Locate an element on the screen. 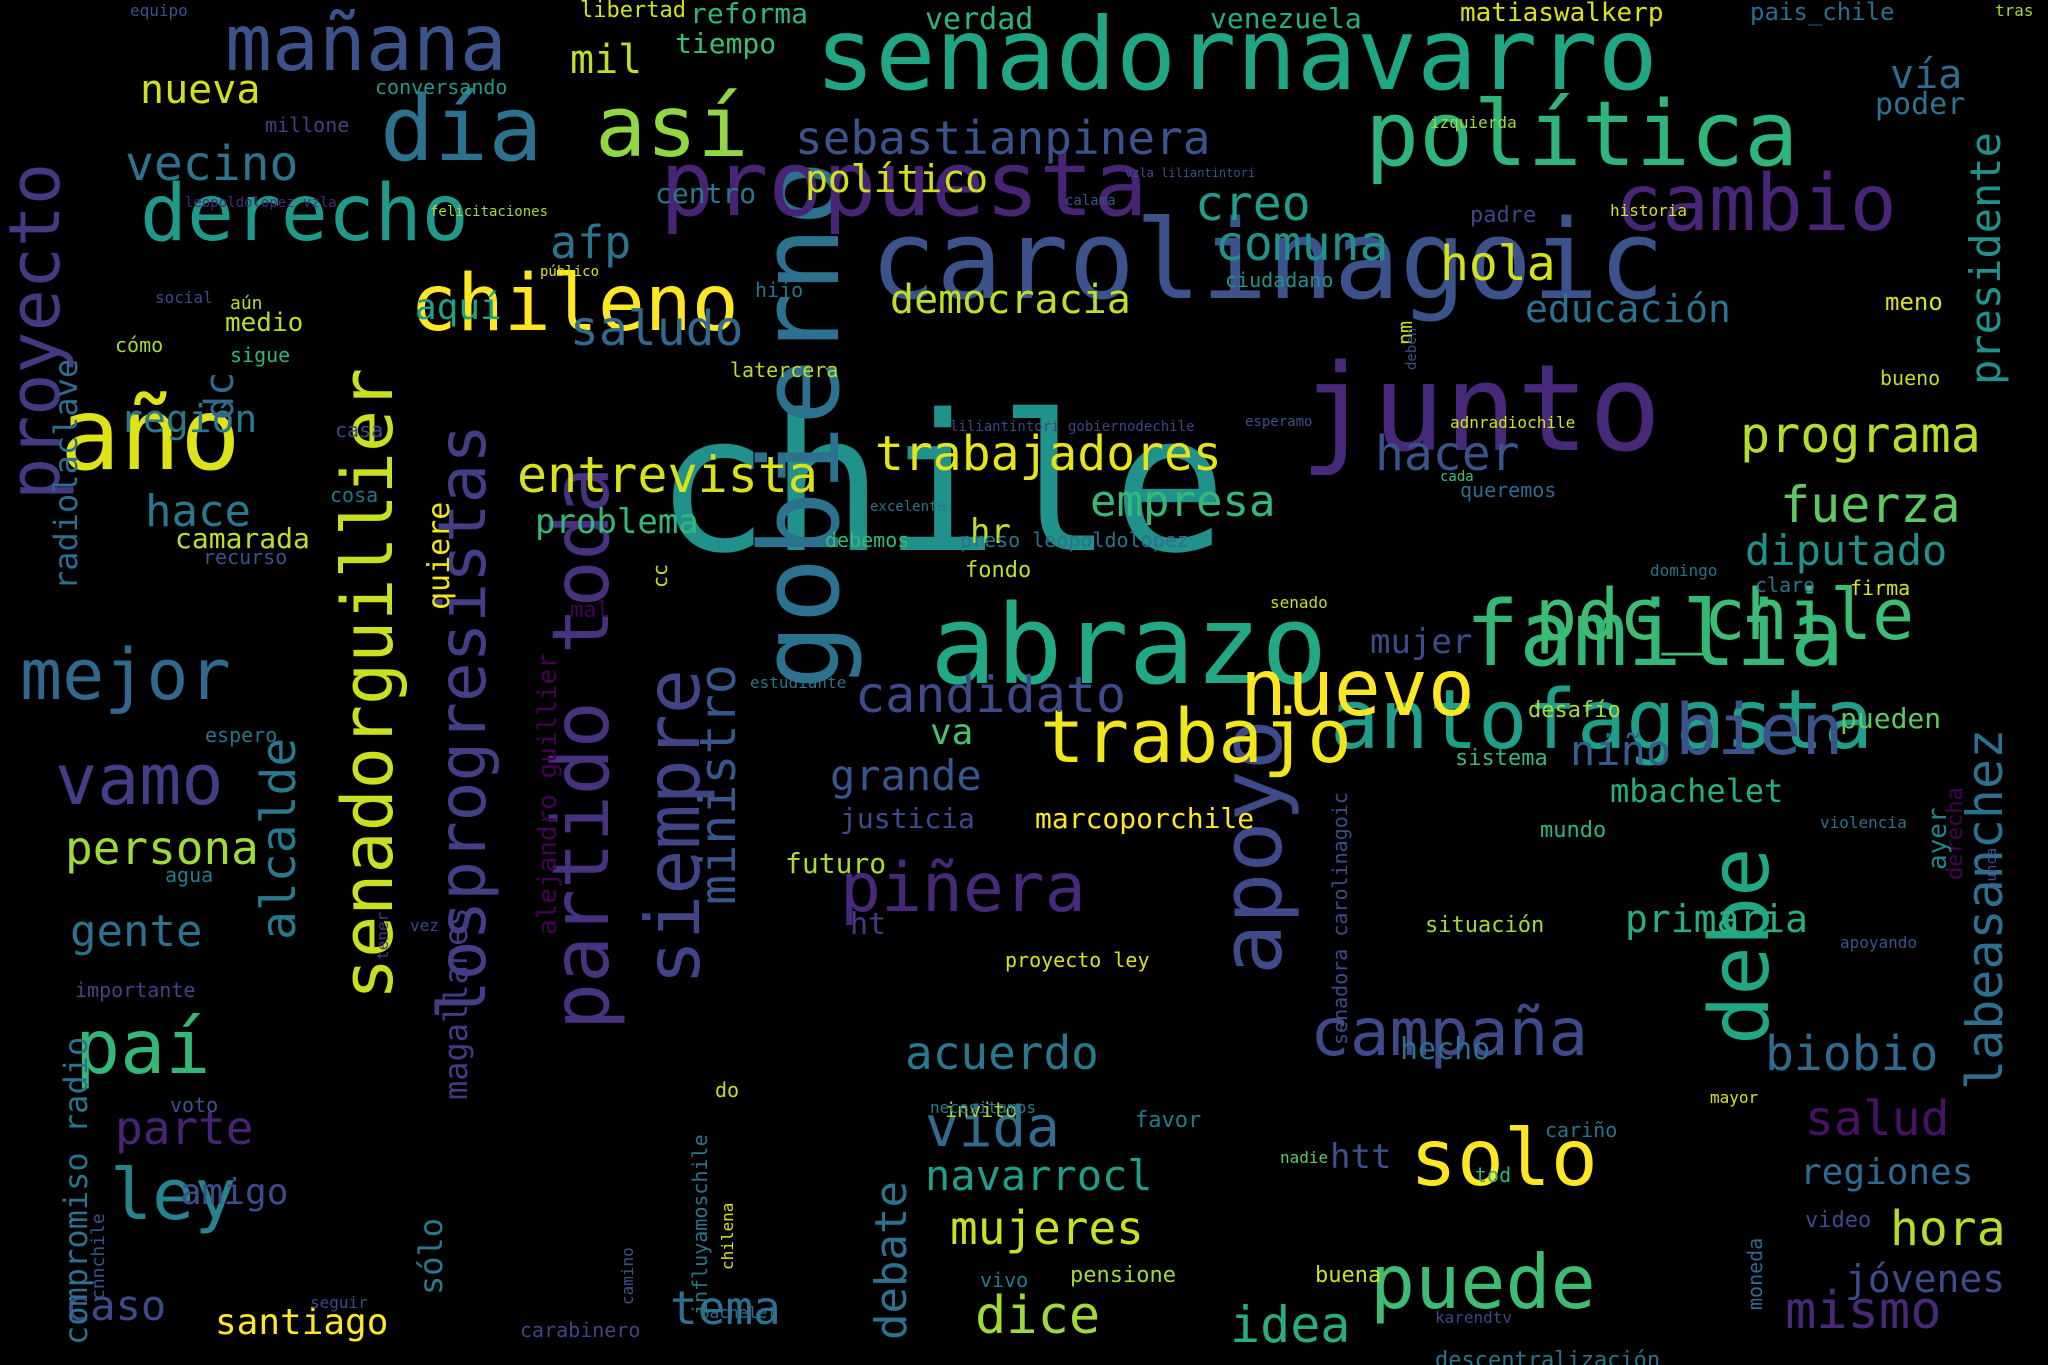 Image resolution: width=2048 pixels, height=1365 pixels. word-solo: solo is located at coordinates (1504, 1159).